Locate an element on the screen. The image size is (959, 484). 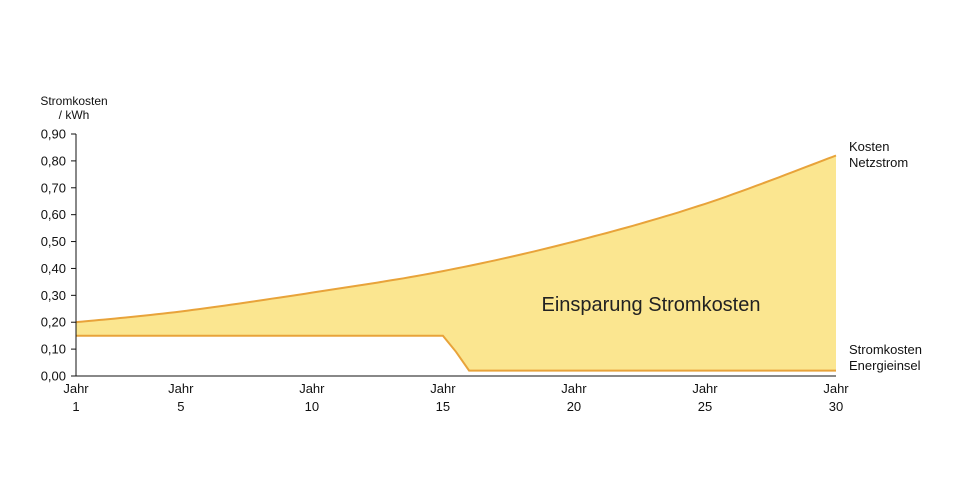
y-tick-label: 0,30 is located at coordinates (53, 295).